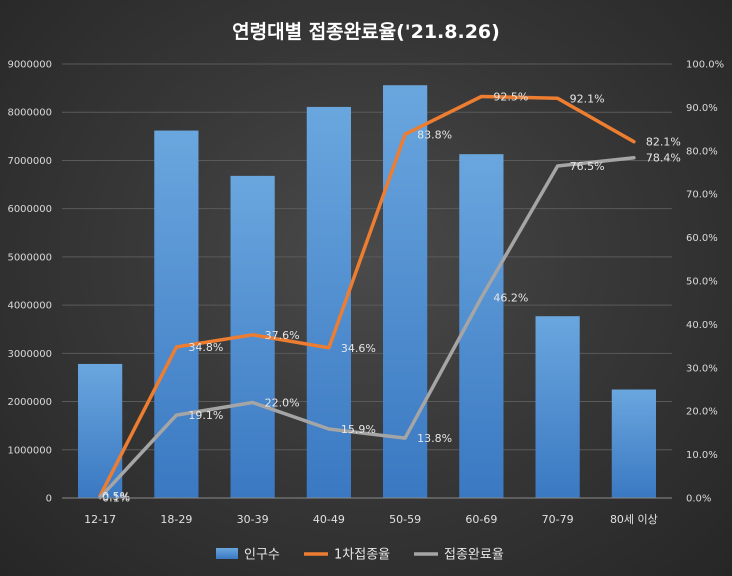  Describe the element at coordinates (205, 415) in the screenshot. I see `completion-data-label: 19.1%` at that location.